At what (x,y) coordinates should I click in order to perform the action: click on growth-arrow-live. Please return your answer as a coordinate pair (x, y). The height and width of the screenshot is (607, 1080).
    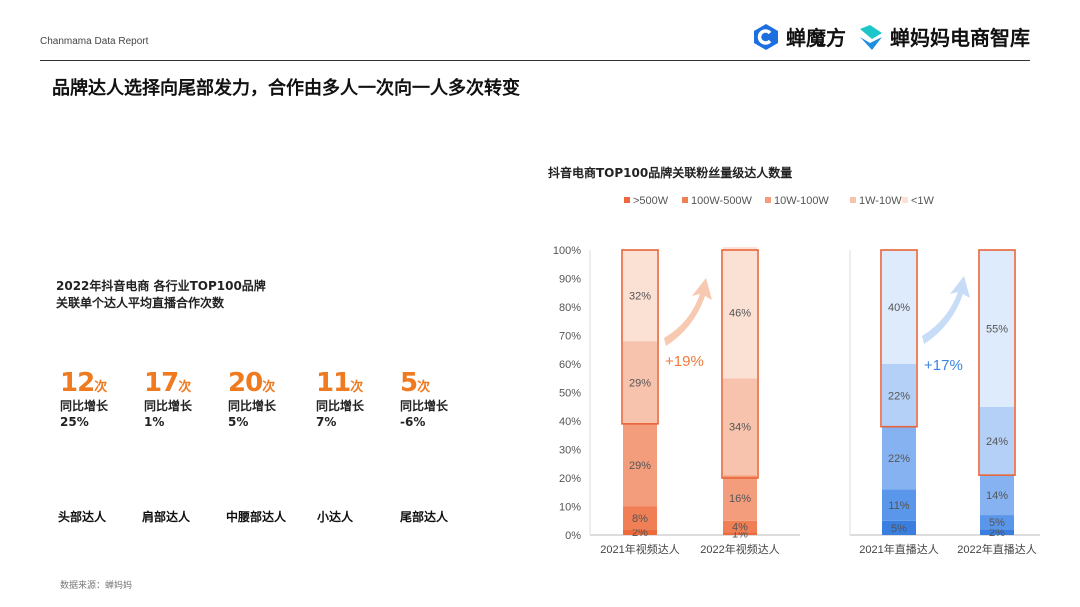
    Looking at the image, I should click on (946, 310).